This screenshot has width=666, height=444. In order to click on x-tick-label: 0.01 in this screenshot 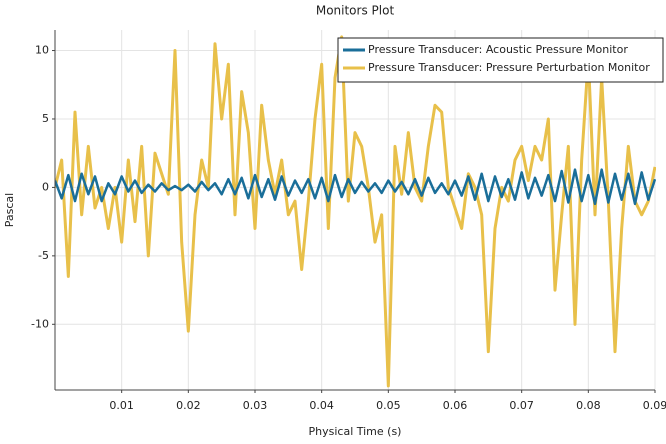, I will do `click(121, 405)`.